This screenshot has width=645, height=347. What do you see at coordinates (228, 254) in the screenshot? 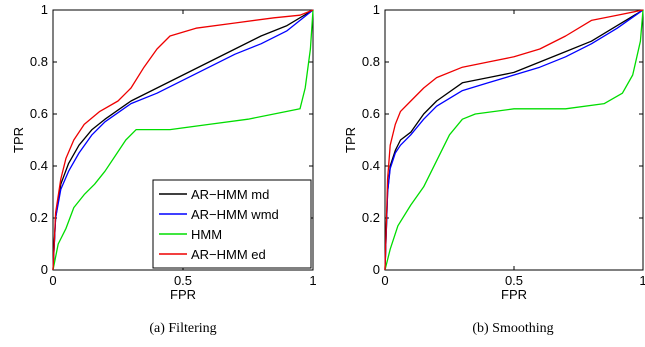
I see `legend-label: AR−HMM ed` at bounding box center [228, 254].